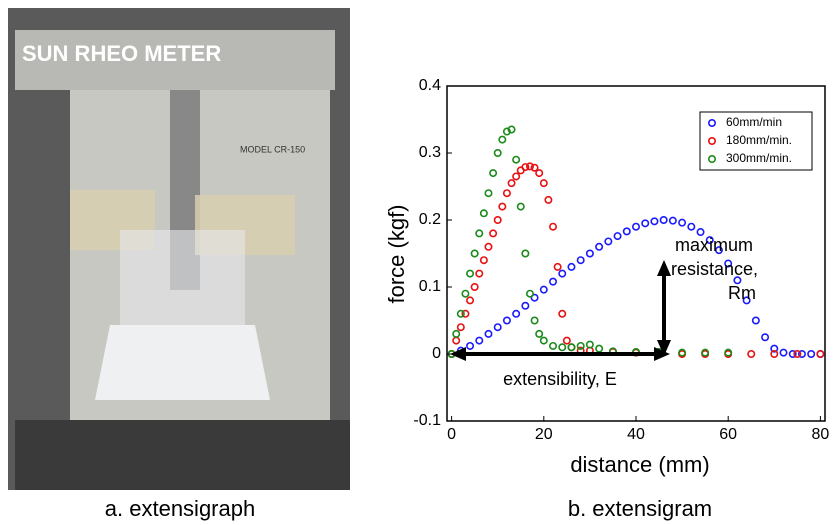  What do you see at coordinates (759, 140) in the screenshot?
I see `legend-label: 180mm/min.` at bounding box center [759, 140].